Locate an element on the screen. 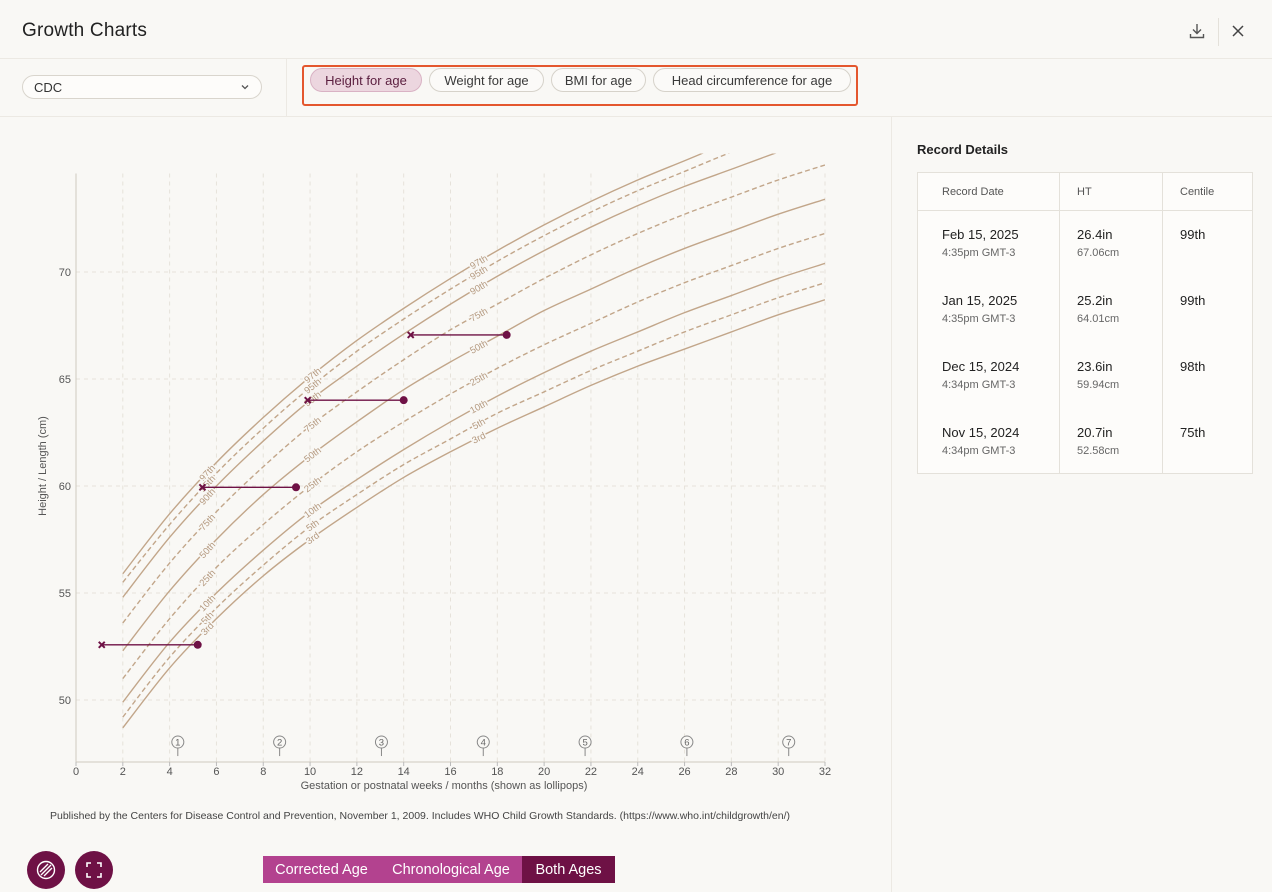 The image size is (1272, 892). height-inches: 26.4in is located at coordinates (1095, 234).